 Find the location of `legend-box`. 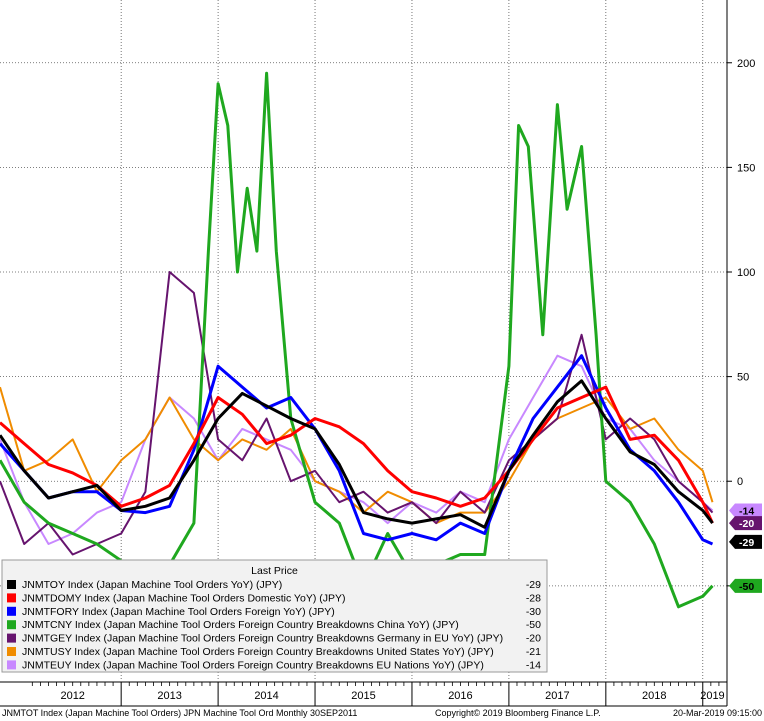

legend-box is located at coordinates (274, 616).